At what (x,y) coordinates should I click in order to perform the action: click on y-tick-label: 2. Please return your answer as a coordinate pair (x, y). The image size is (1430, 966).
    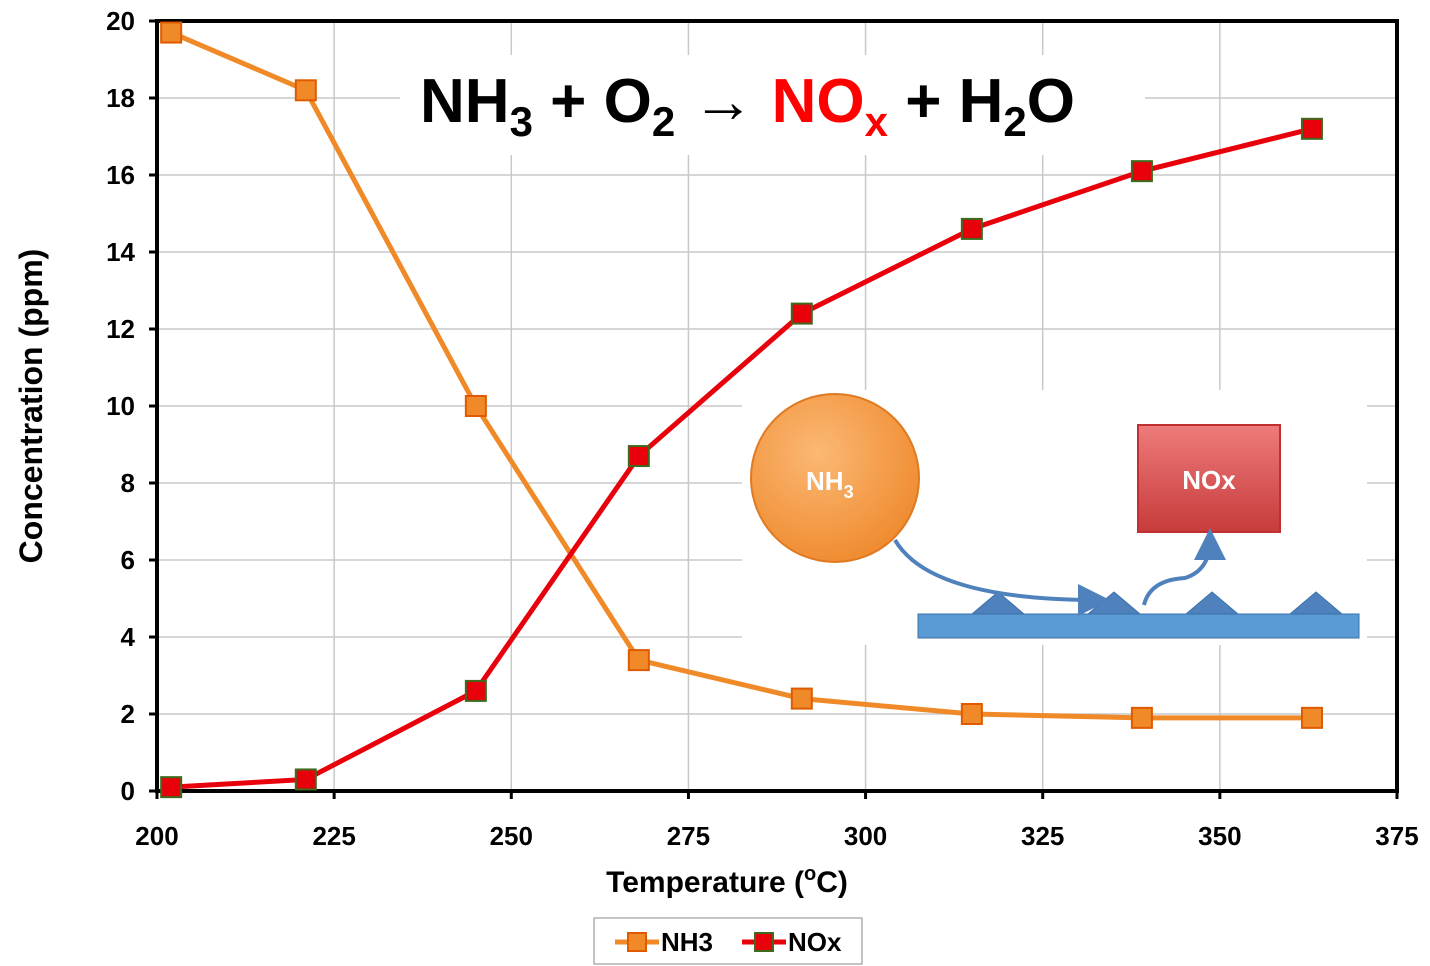
    Looking at the image, I should click on (128, 714).